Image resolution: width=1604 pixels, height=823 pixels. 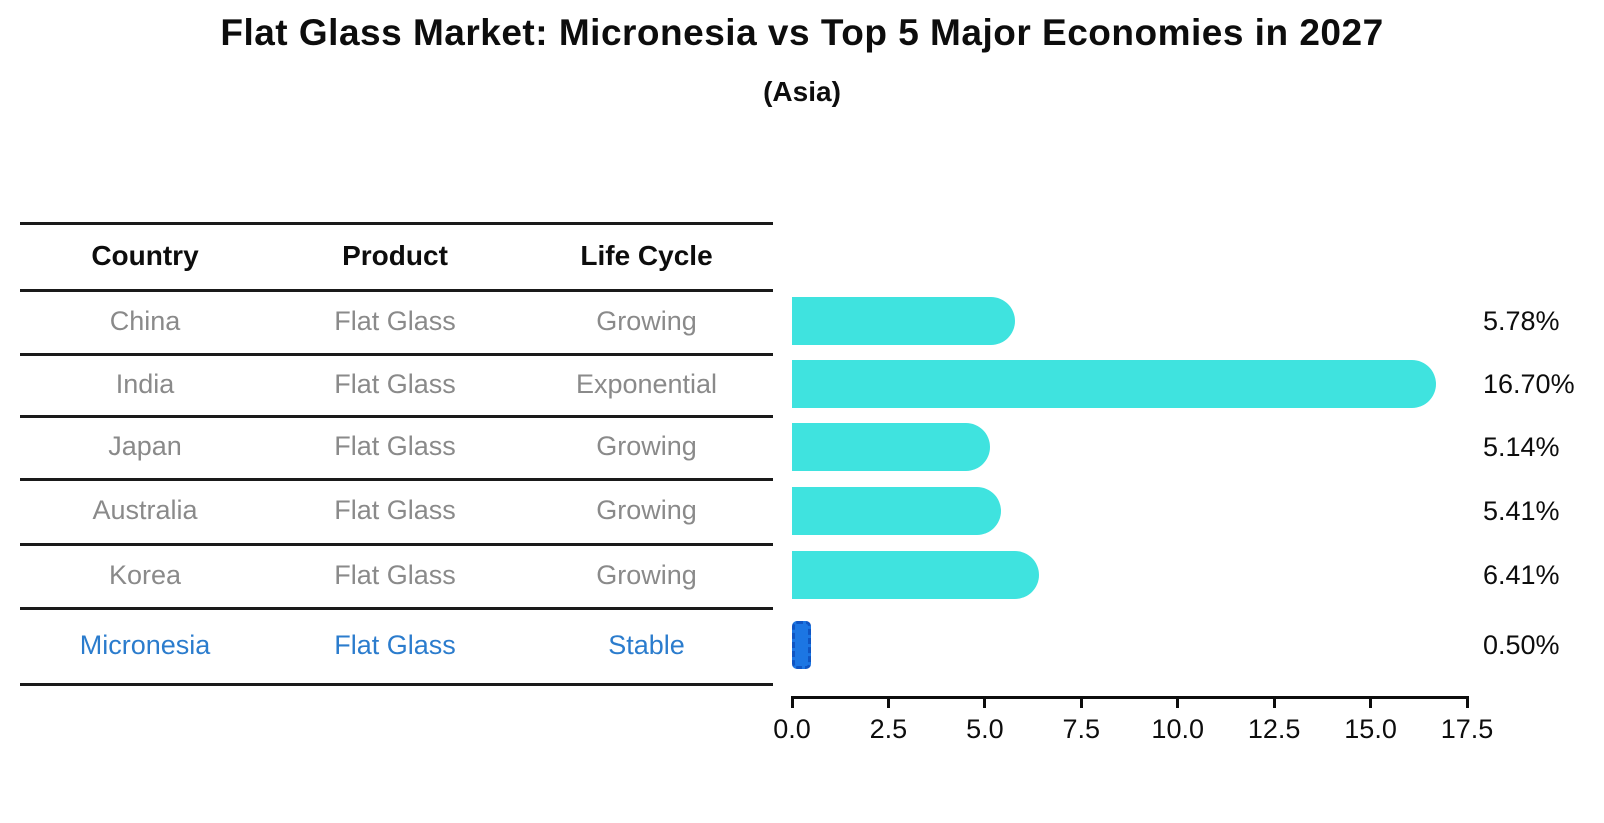 I want to click on x-axis-tick-label: 15.0, so click(x=1370, y=729).